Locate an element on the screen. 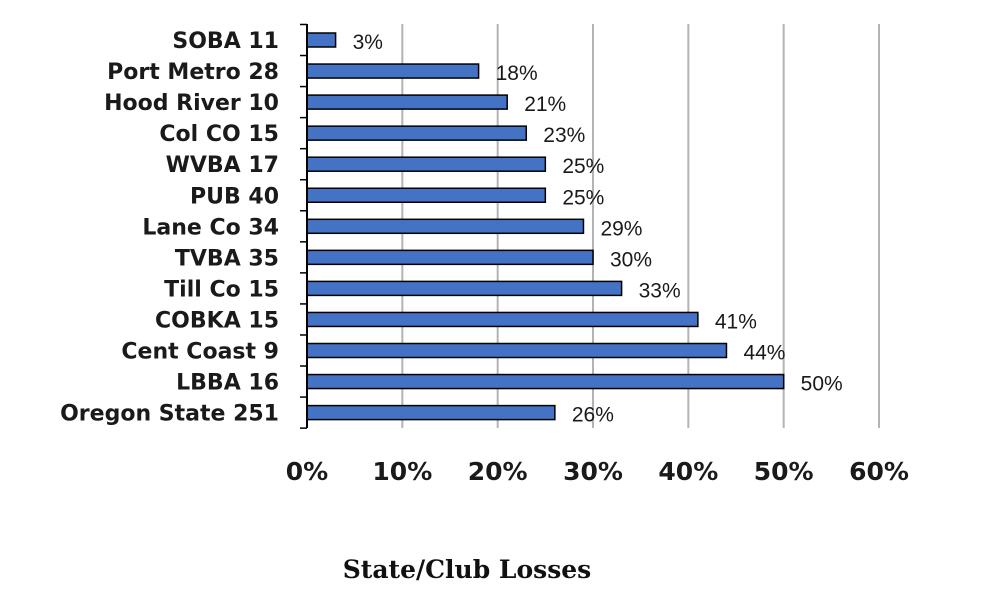  category-label: Oregon State 251 is located at coordinates (169, 414).